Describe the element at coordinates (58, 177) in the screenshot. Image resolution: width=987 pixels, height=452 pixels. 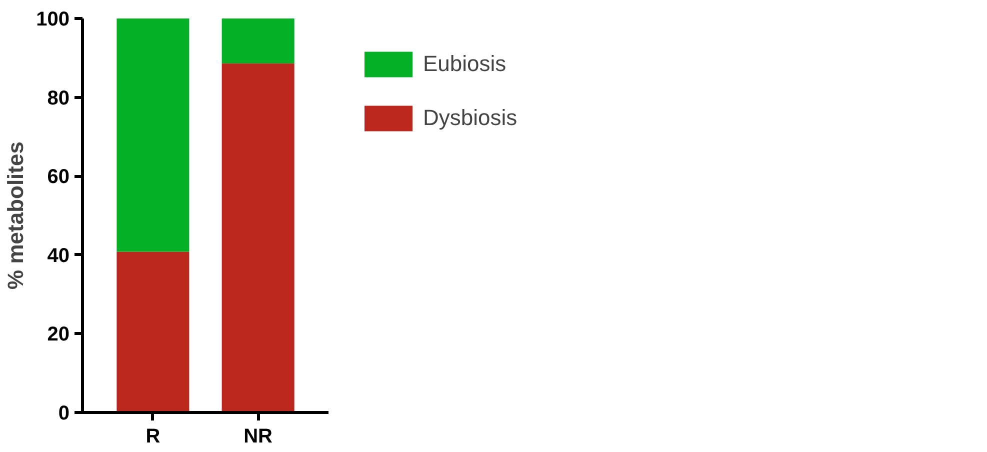
I see `y-tick-label: 60` at that location.